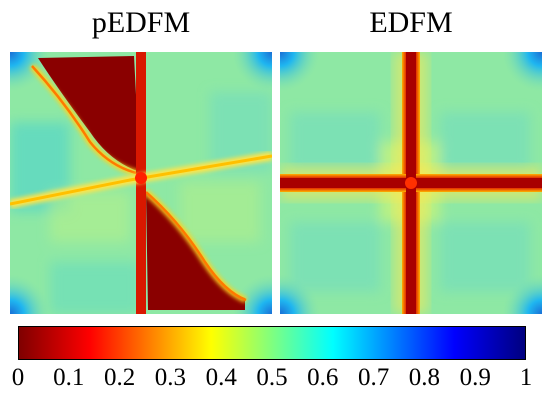  What do you see at coordinates (411, 22) in the screenshot?
I see `panel-title-edfm: EDFM` at bounding box center [411, 22].